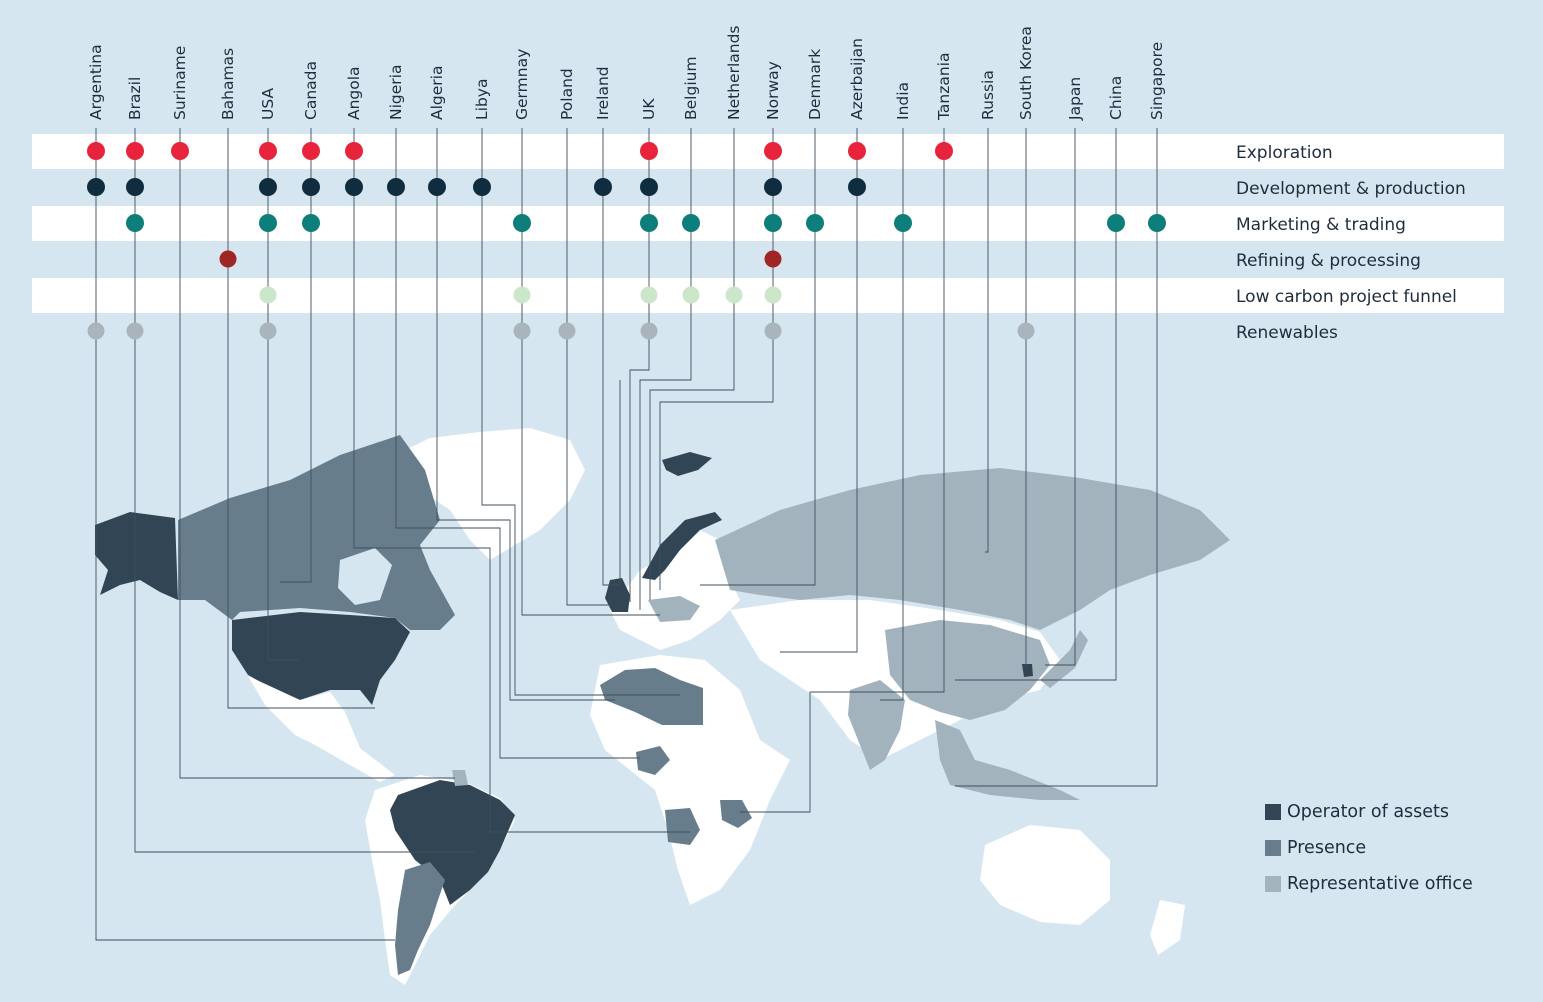 The image size is (1543, 1002). I want to click on dot-low-carbon-project-funnel-belgium, so click(691, 295).